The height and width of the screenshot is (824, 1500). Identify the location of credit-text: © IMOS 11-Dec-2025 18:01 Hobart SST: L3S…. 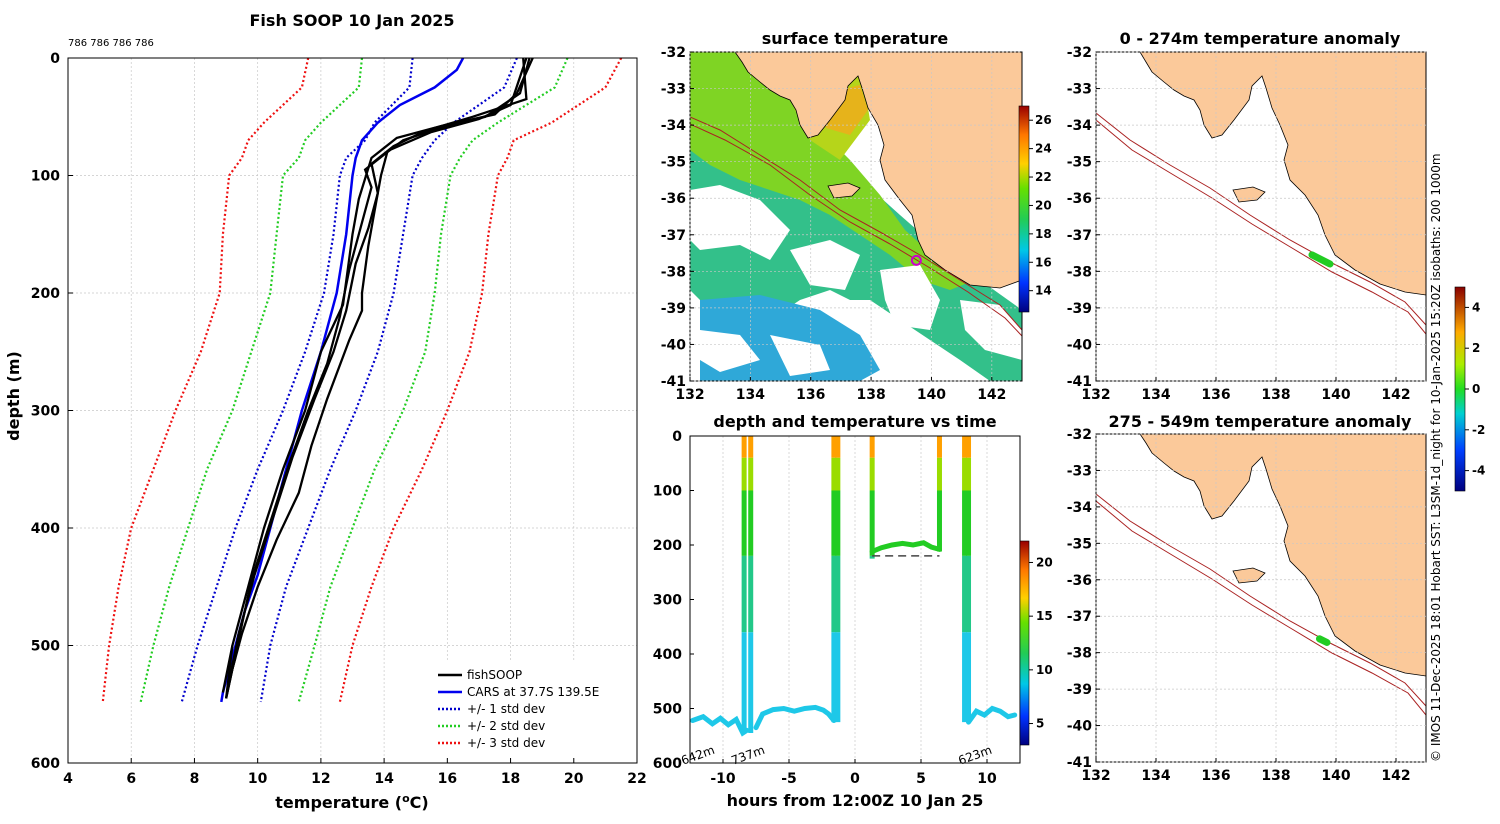
(1436, 457).